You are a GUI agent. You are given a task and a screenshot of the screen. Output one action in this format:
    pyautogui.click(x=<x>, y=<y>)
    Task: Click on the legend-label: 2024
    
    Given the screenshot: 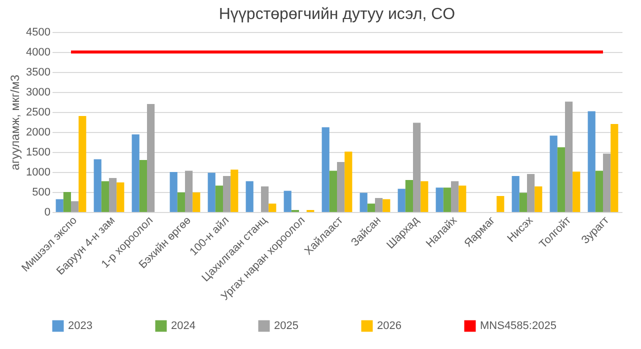 What is the action you would take?
    pyautogui.click(x=183, y=326)
    